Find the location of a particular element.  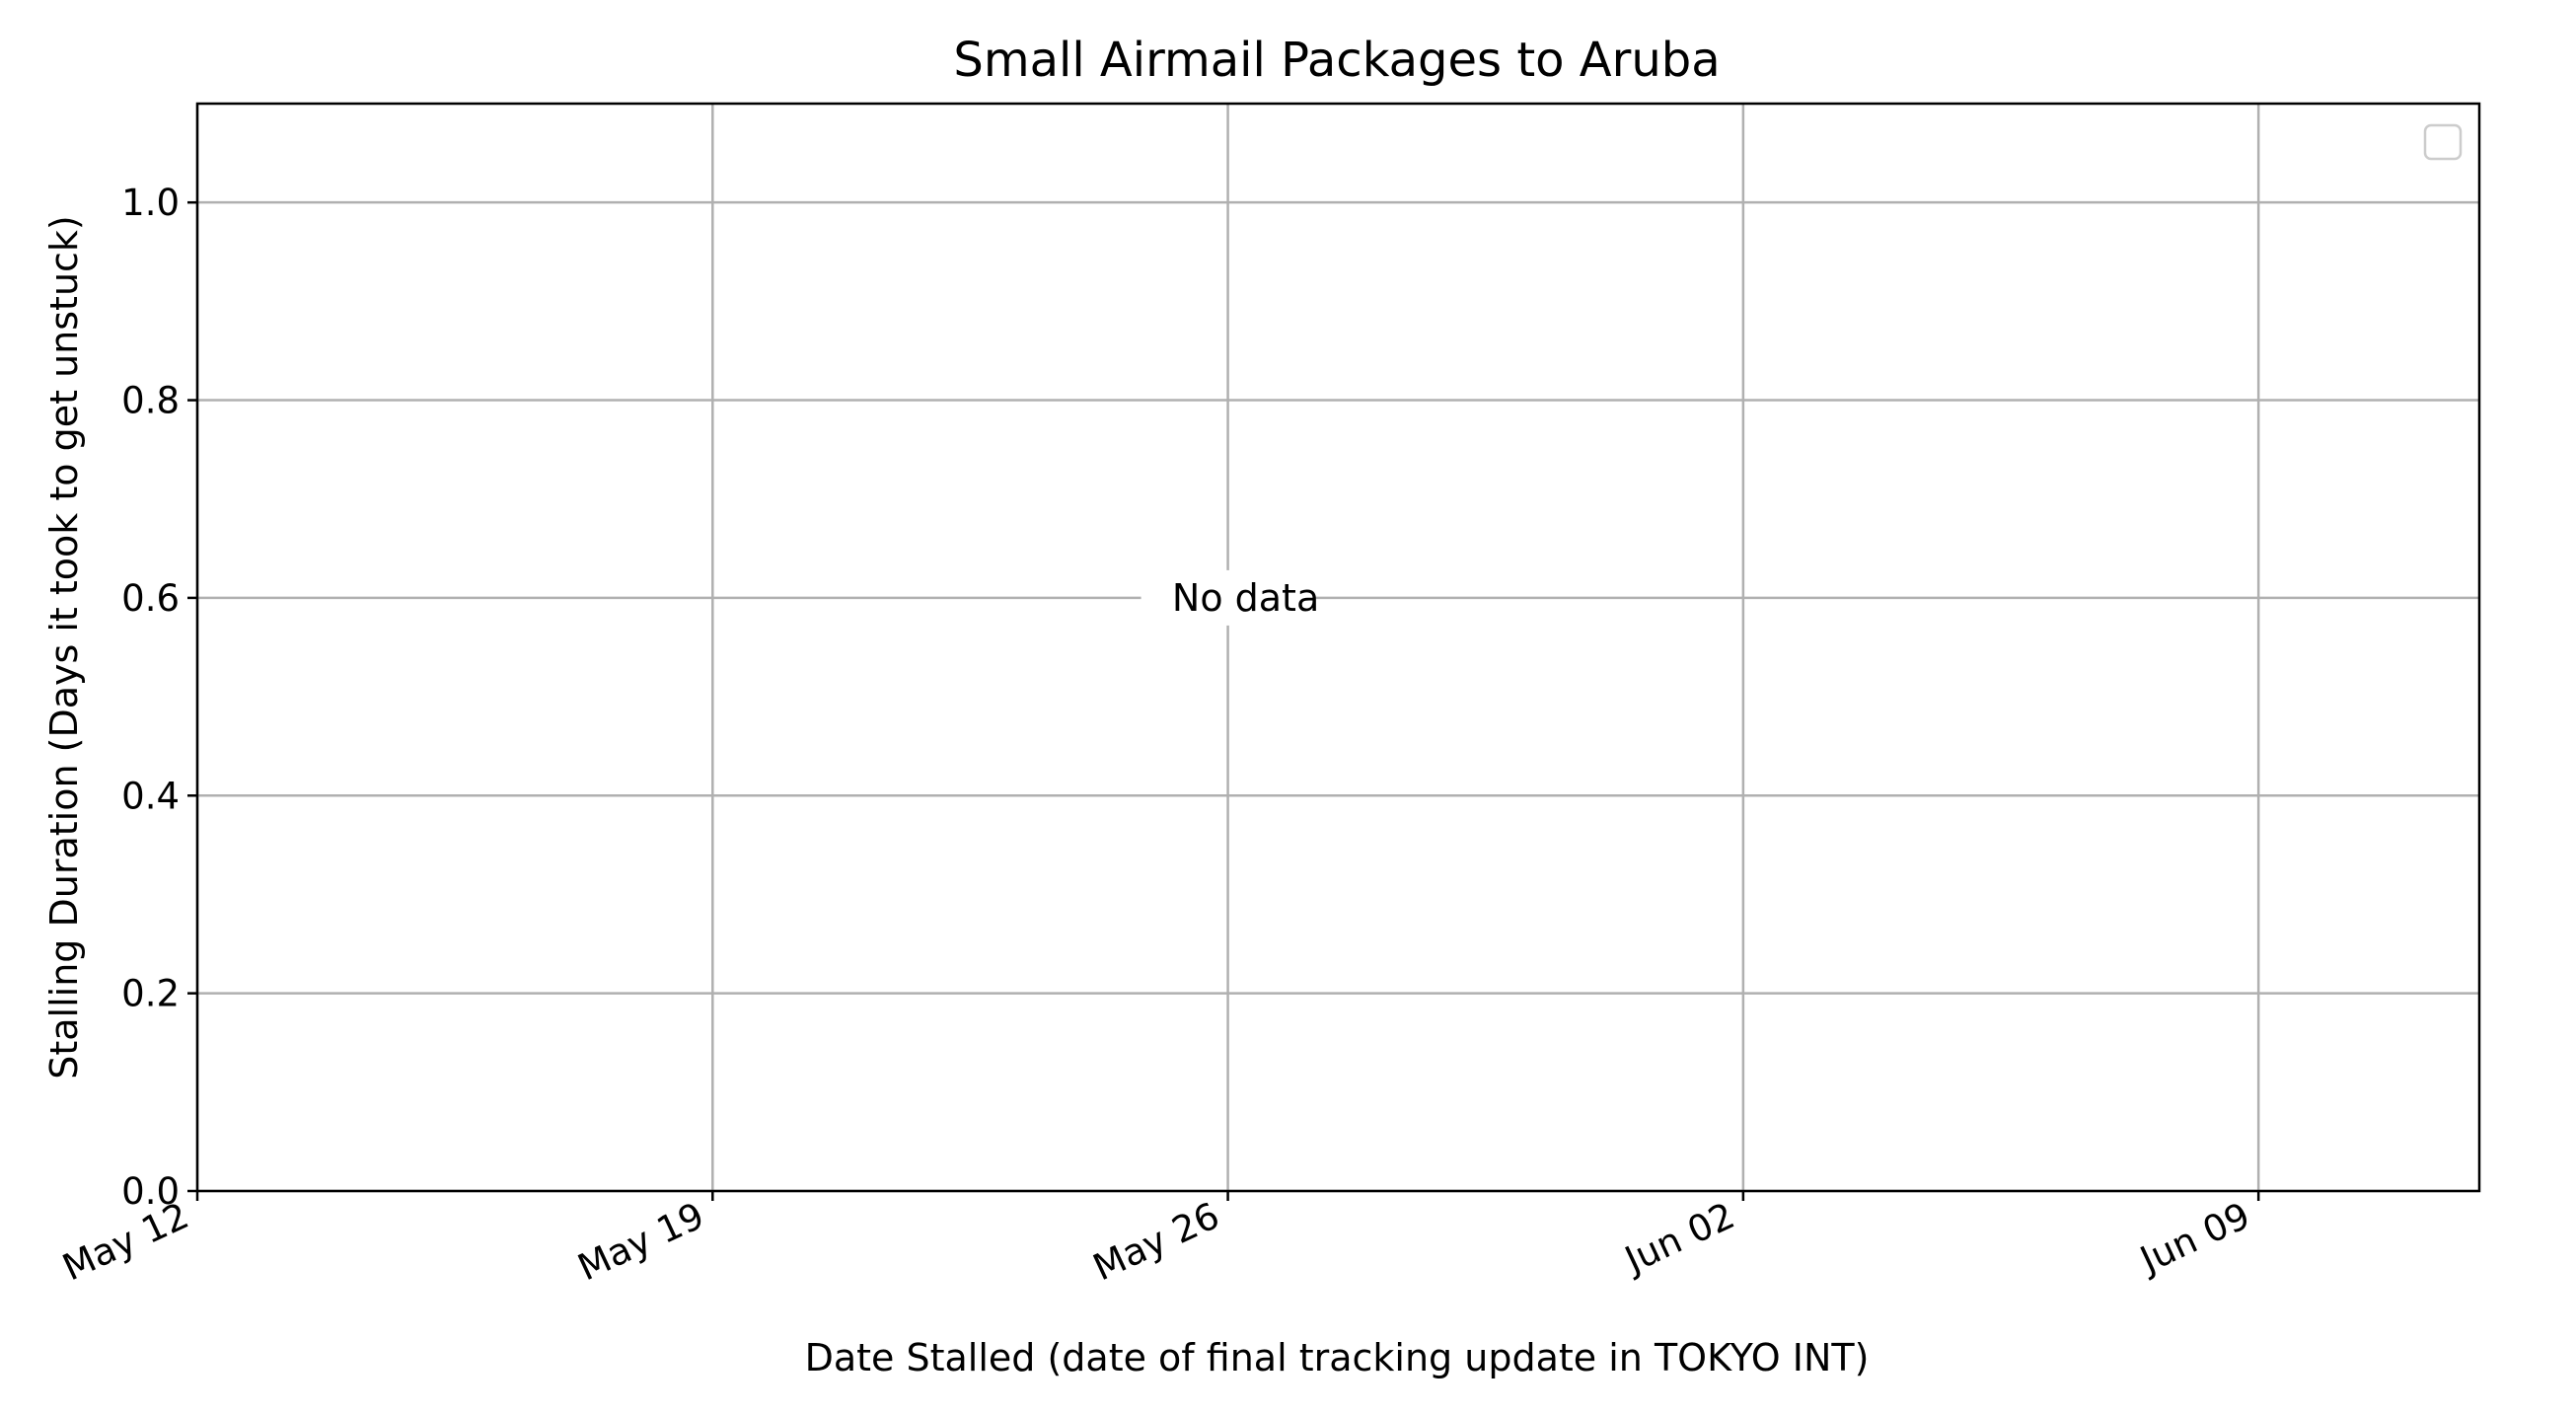

y-tick-label: 0.2 is located at coordinates (150, 994).